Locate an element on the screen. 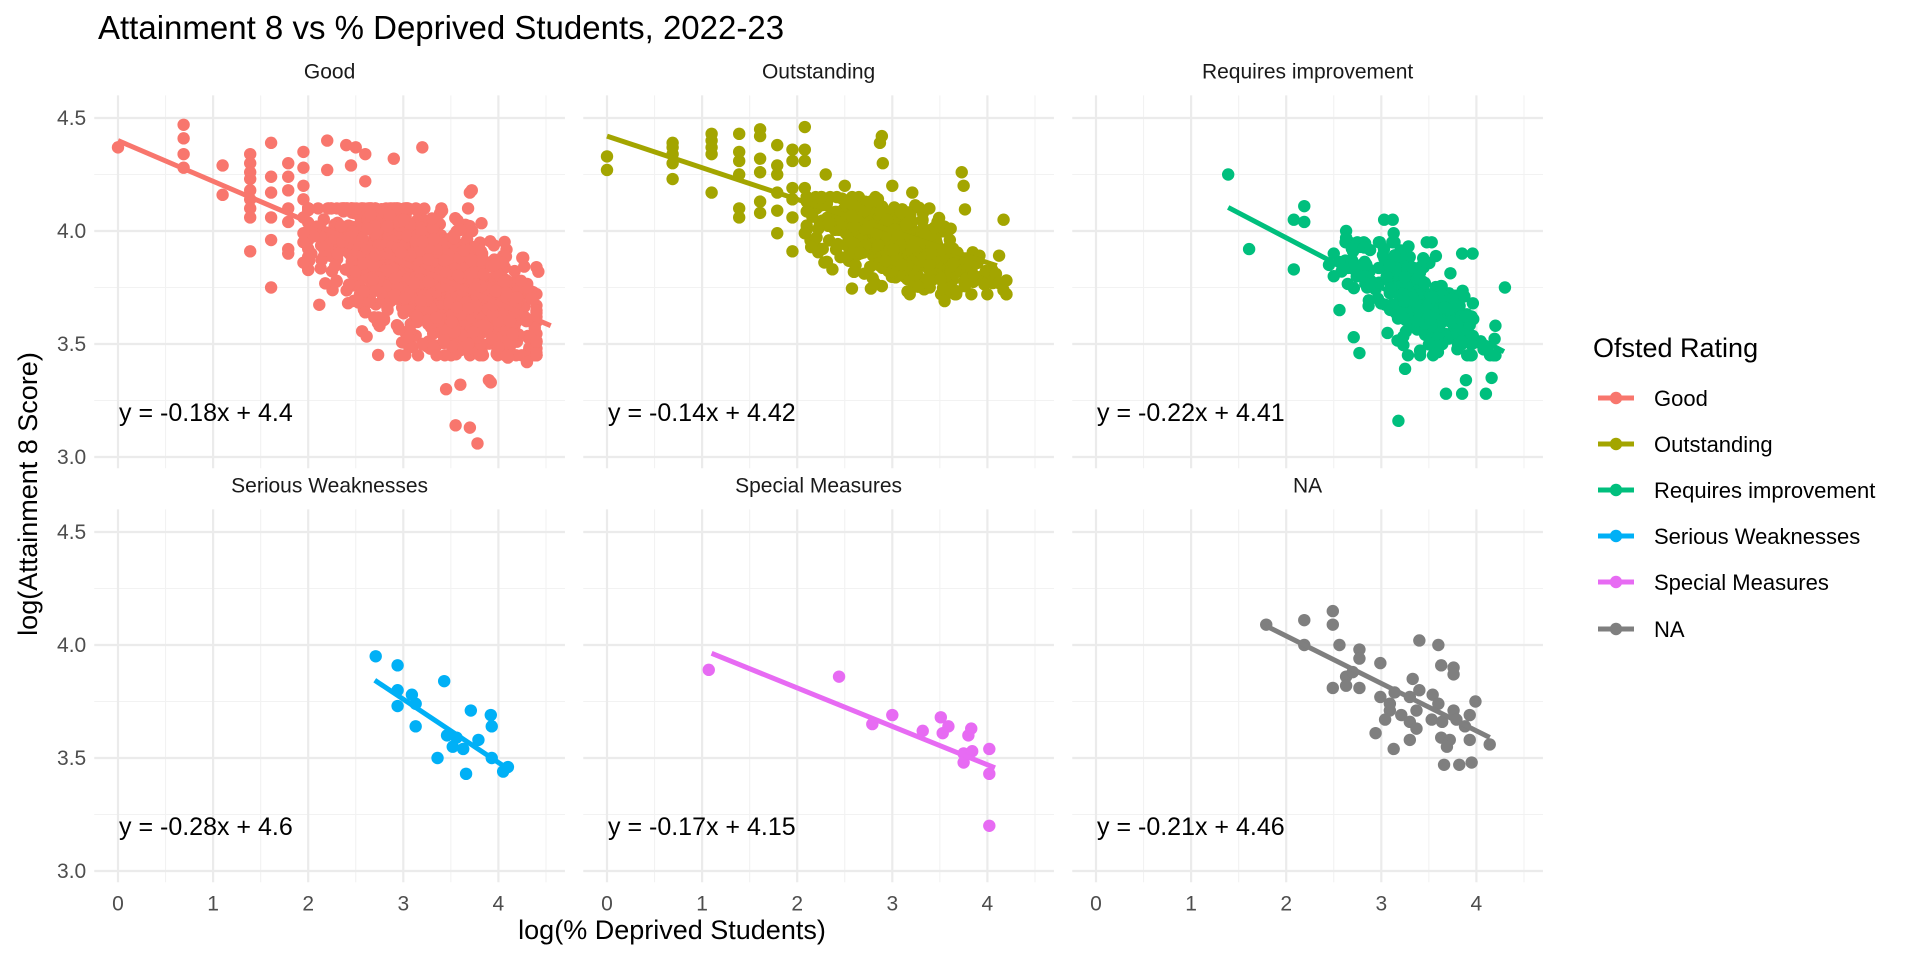 The width and height of the screenshot is (1920, 960). facet-strip-label: Requires improvement is located at coordinates (1307, 71).